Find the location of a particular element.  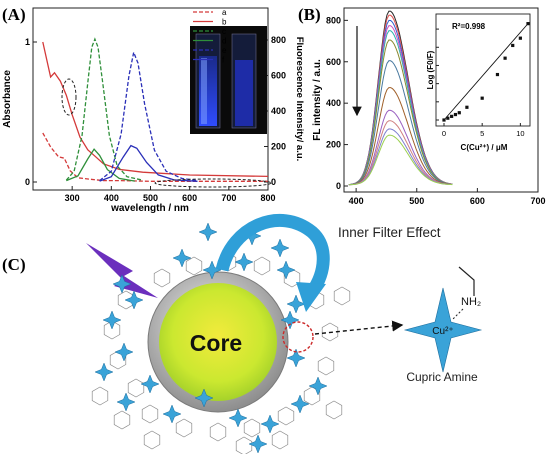

light-bolt-icon is located at coordinates (122, 270).